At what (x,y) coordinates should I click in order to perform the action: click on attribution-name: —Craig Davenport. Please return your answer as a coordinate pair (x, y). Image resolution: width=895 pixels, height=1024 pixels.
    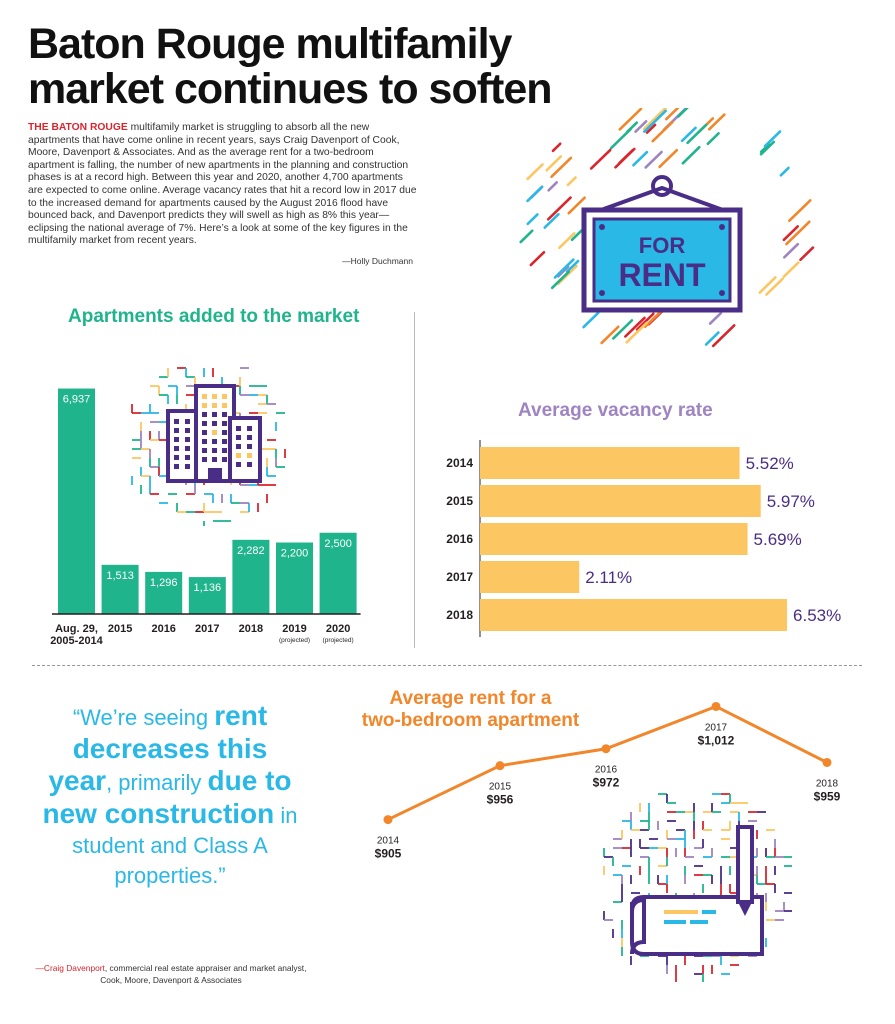
    Looking at the image, I should click on (70, 968).